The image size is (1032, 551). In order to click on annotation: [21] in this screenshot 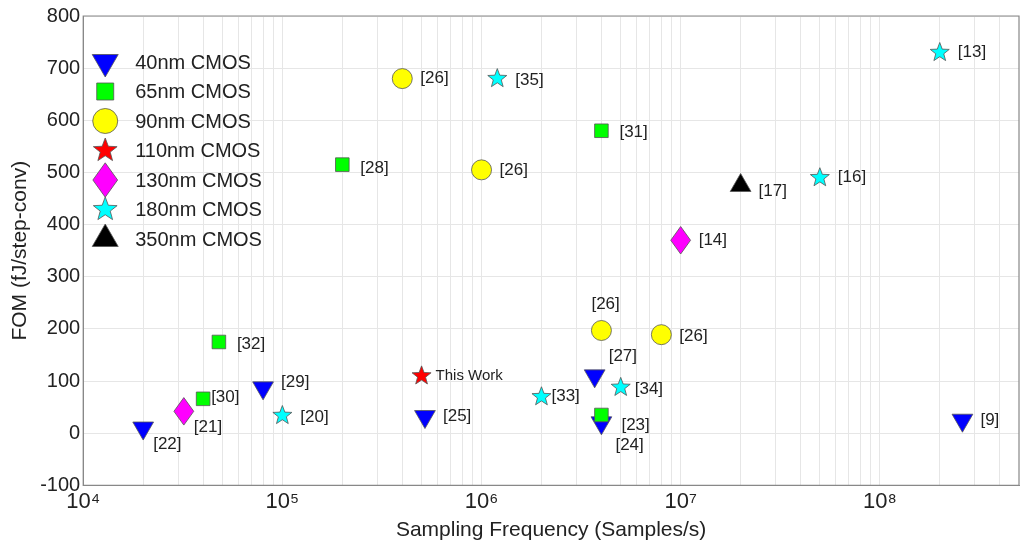, I will do `click(208, 427)`.